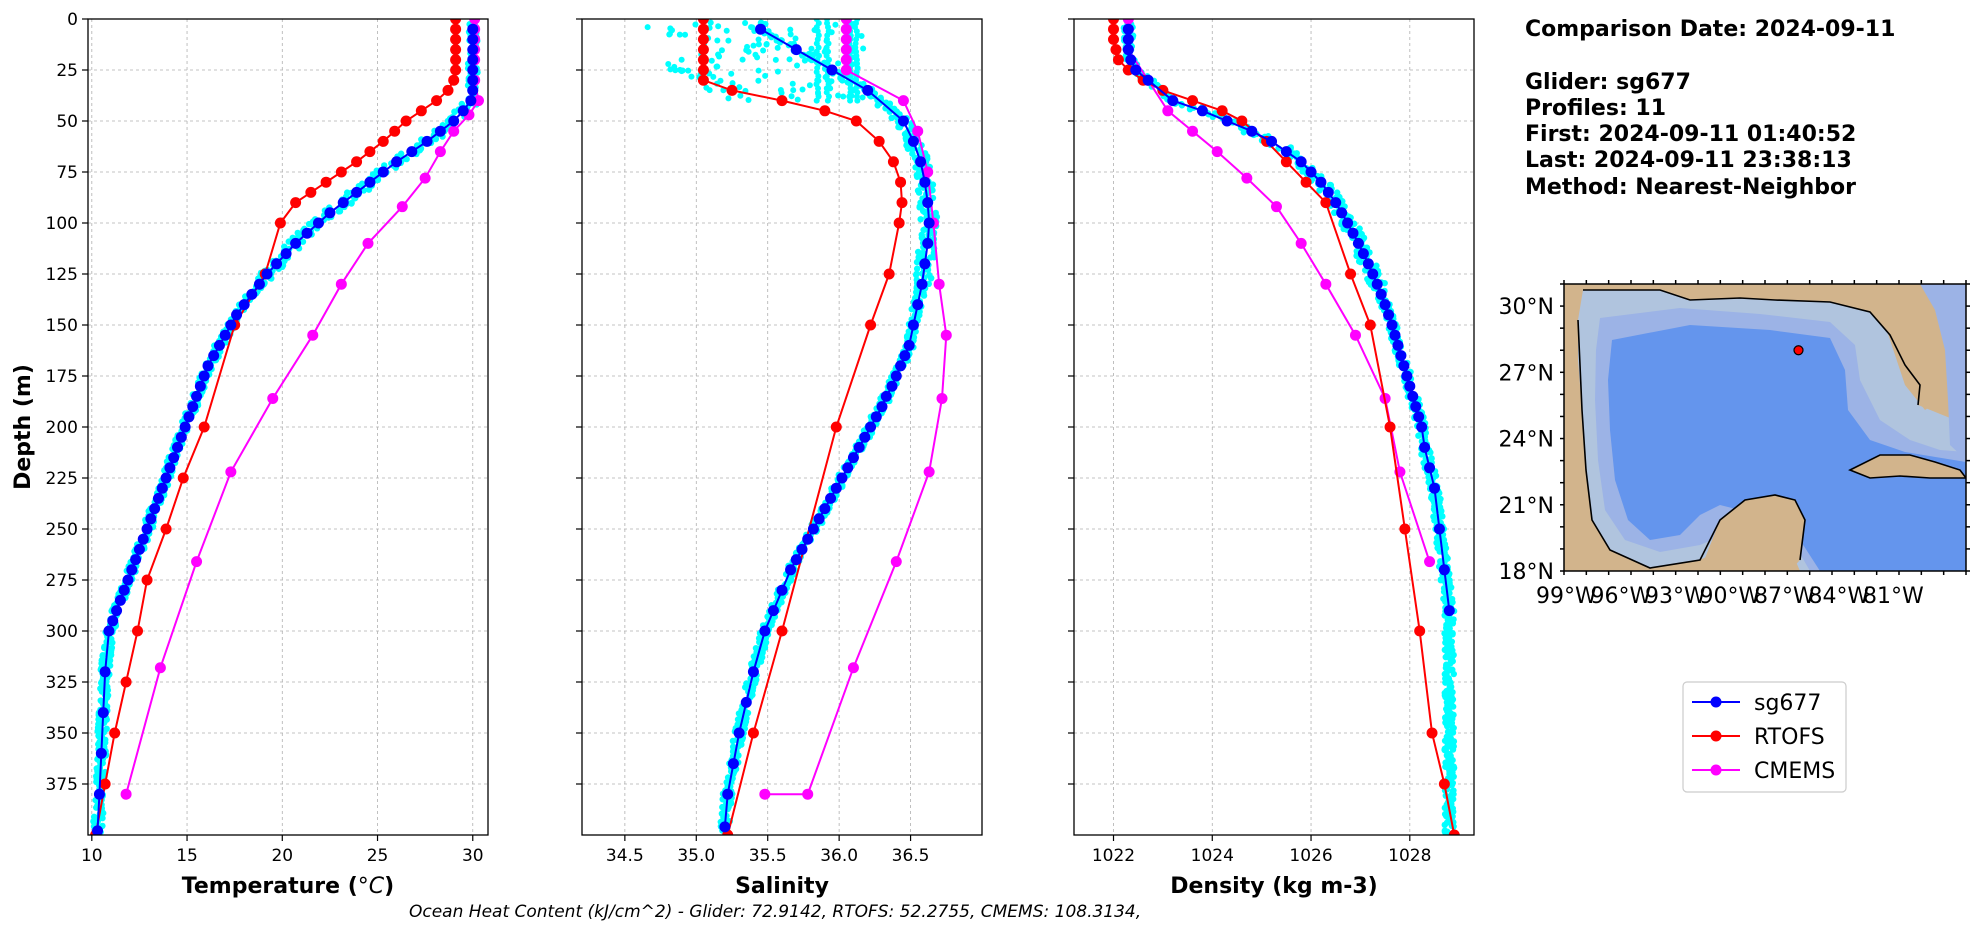 This screenshot has width=1978, height=934. Describe the element at coordinates (1710, 29) in the screenshot. I see `comparison-date: Comparison Date: 2024-09-11` at that location.